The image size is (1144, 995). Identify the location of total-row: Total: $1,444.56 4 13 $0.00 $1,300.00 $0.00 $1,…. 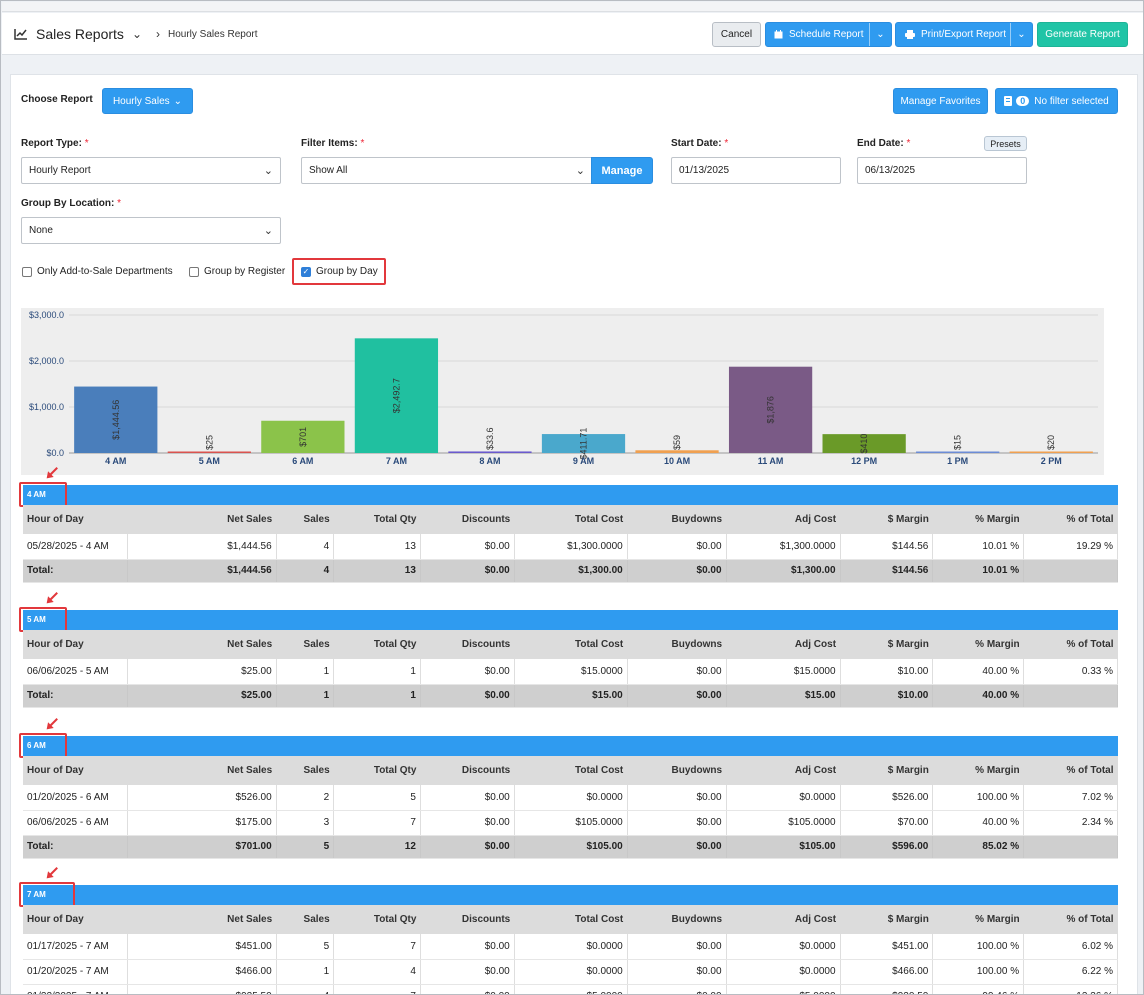
(570, 571).